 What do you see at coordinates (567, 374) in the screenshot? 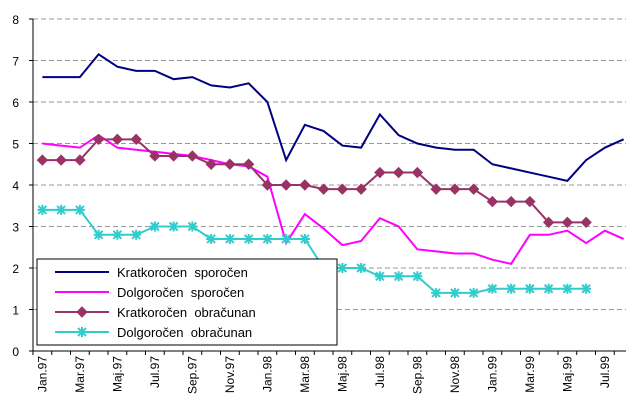
I see `x-tick-label: Maj.99` at bounding box center [567, 374].